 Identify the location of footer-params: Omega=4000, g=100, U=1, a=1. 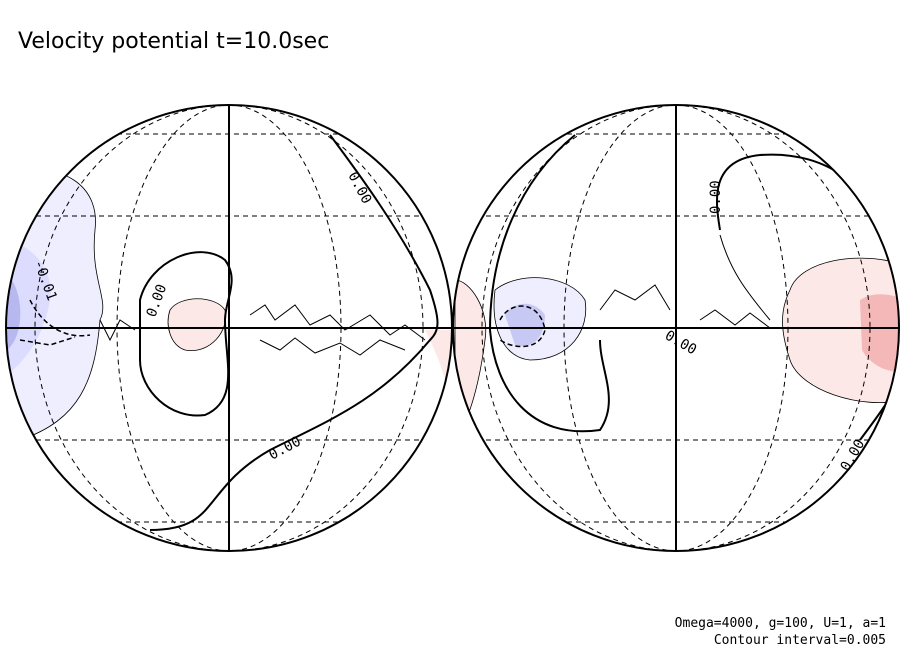
(780, 623).